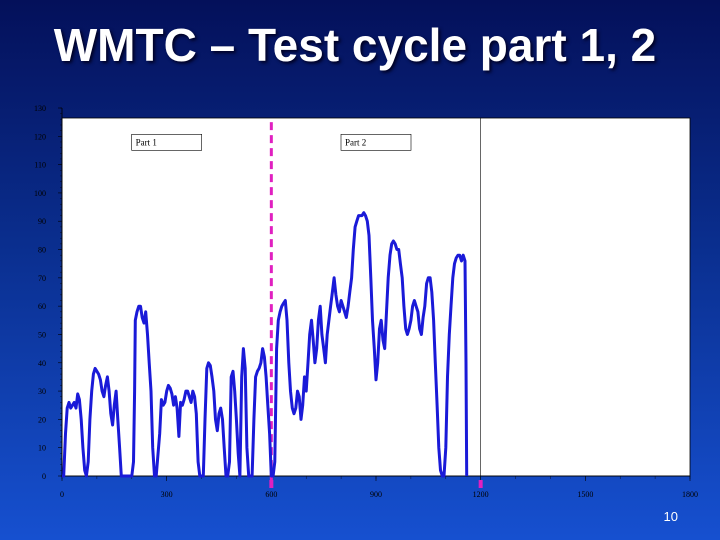 The height and width of the screenshot is (540, 720). Describe the element at coordinates (690, 494) in the screenshot. I see `x-tick-label: 1800` at that location.